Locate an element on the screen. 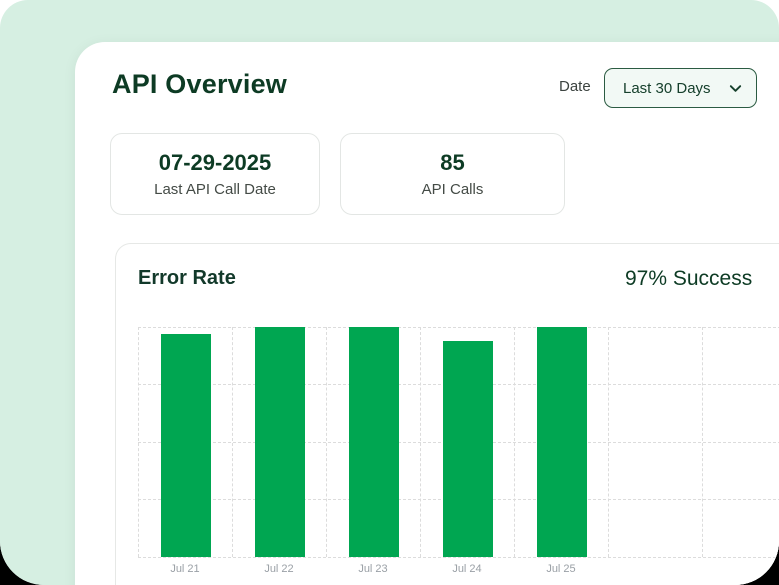 Image resolution: width=779 pixels, height=585 pixels. x-axis-tick-label: Jul 21 is located at coordinates (185, 569).